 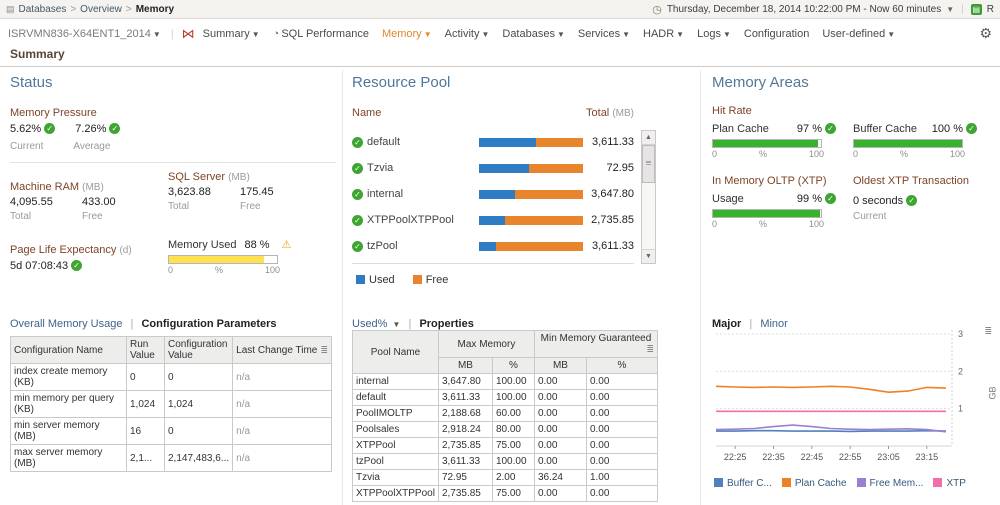 I want to click on nav-item-memory: Memory ▼, so click(x=406, y=33).